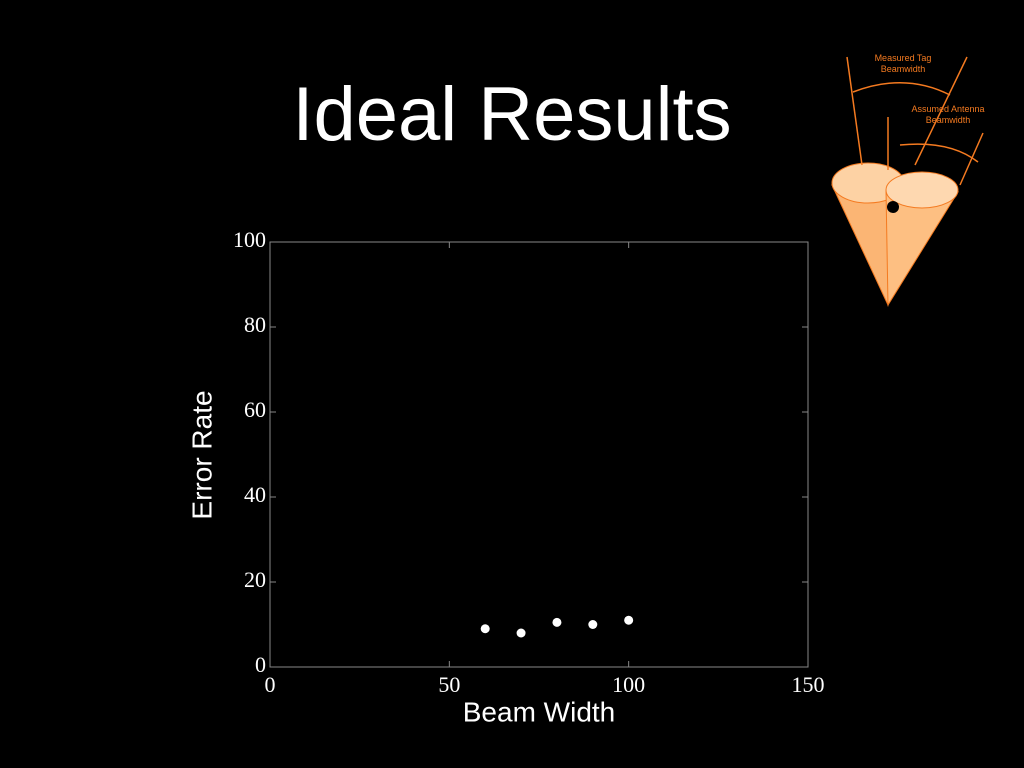  I want to click on y-tick-label: 80, so click(255, 324).